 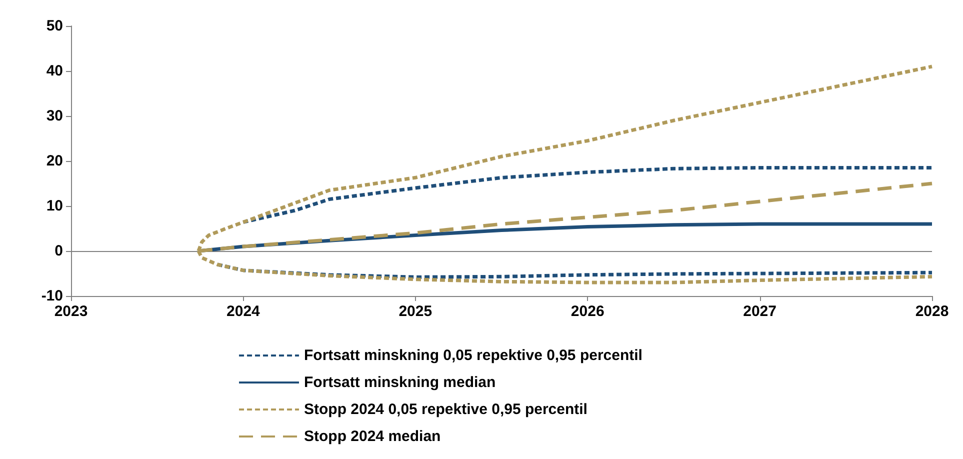 I want to click on x-tick-label: 2028, so click(x=932, y=311).